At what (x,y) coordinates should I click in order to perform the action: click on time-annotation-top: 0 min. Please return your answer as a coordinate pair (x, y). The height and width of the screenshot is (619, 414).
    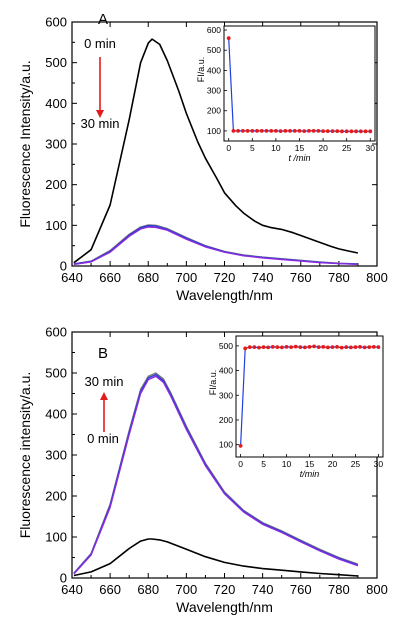
    Looking at the image, I should click on (100, 43).